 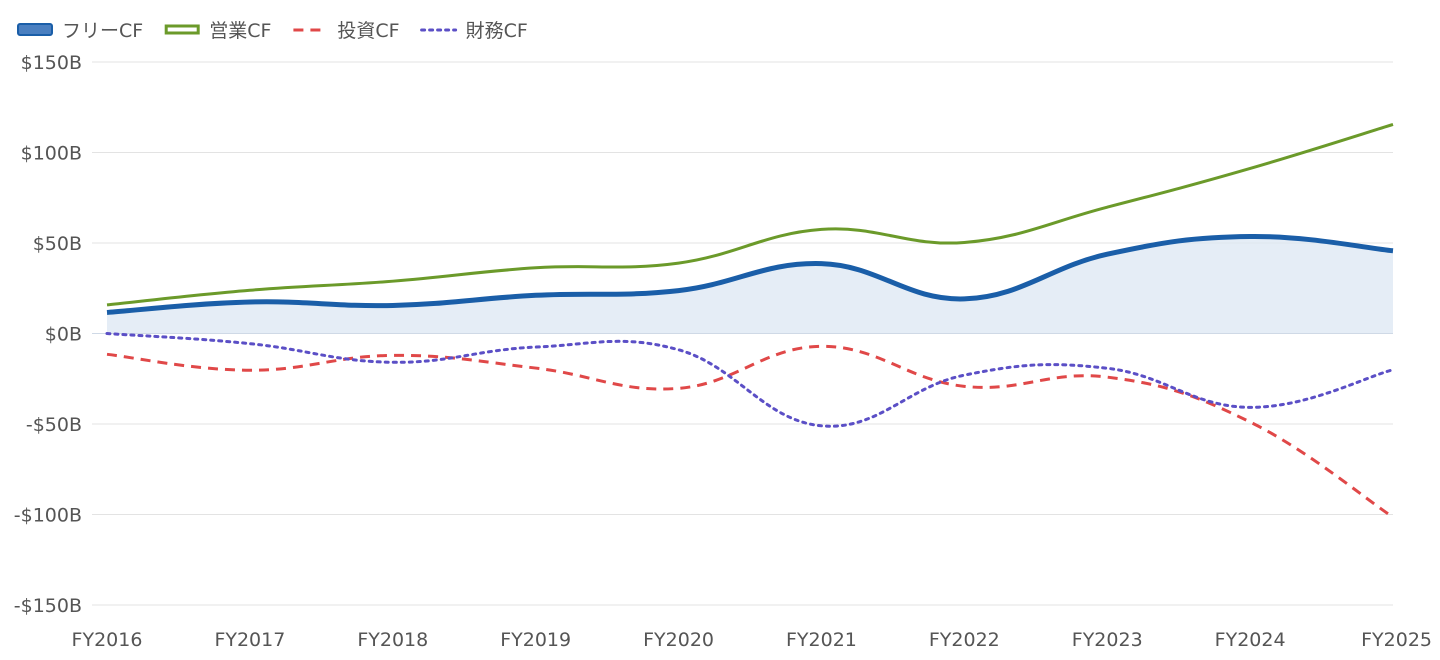 I want to click on y-tick-label: $0B, so click(x=63, y=335).